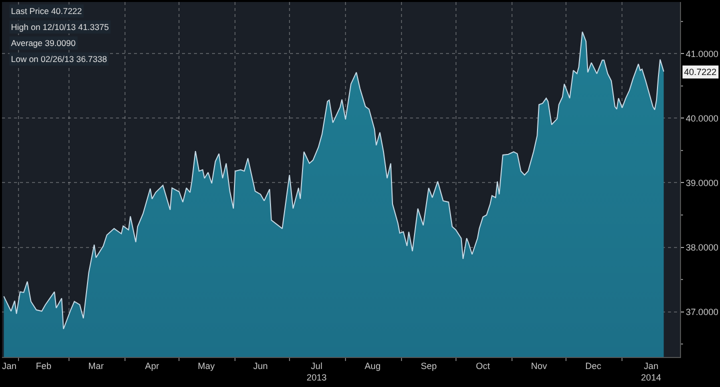  Describe the element at coordinates (372, 365) in the screenshot. I see `x-tick-label: Aug` at that location.